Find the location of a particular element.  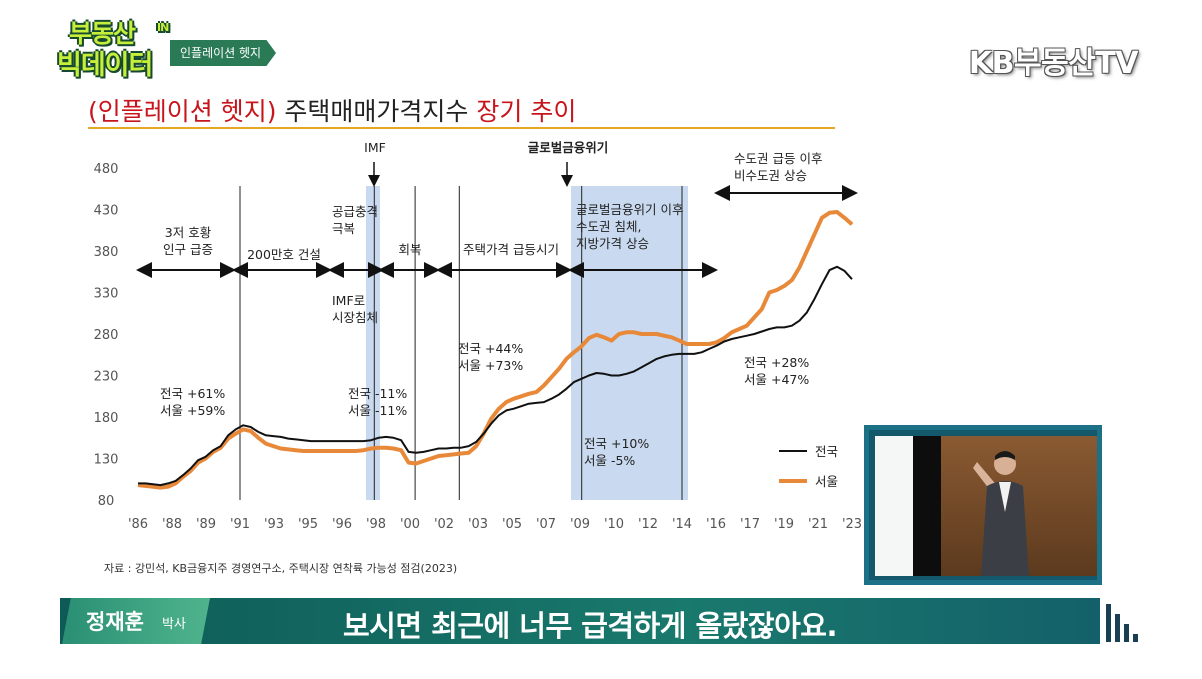

y-tick-label: 130 is located at coordinates (106, 460).